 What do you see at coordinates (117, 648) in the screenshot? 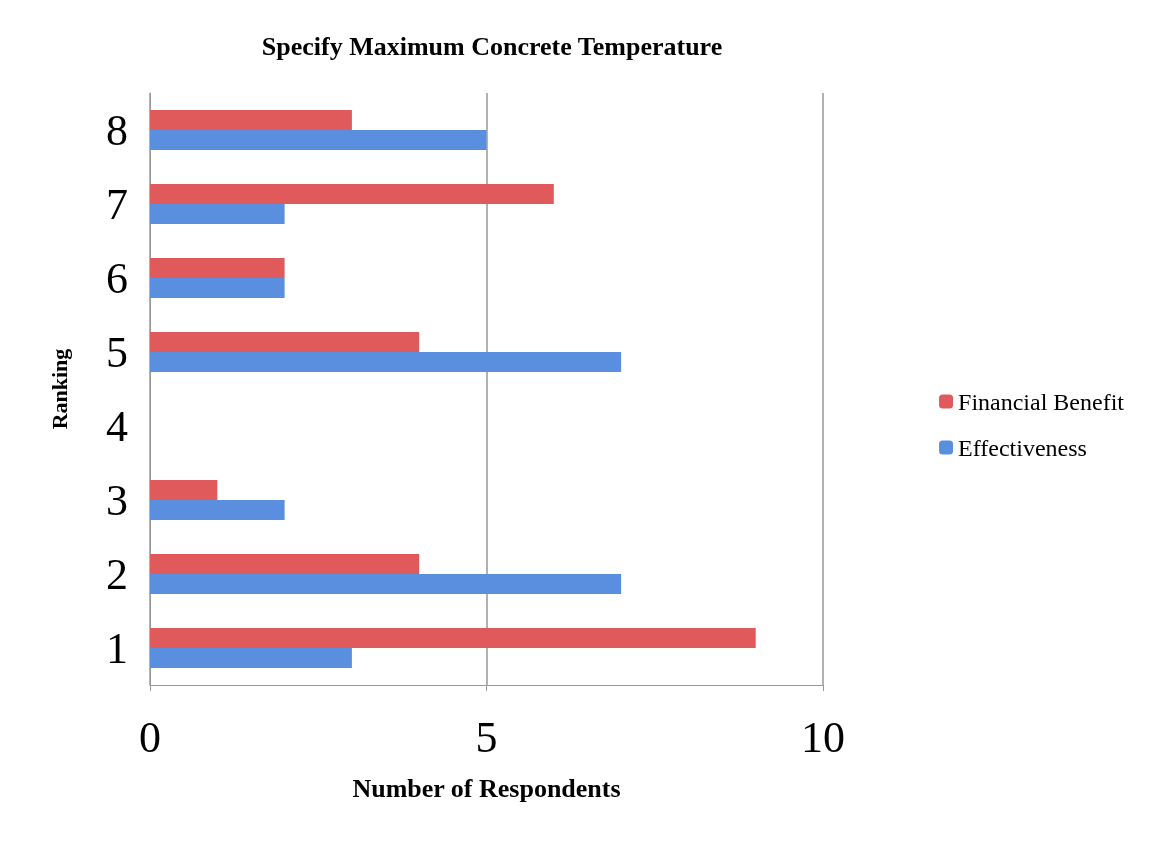
I see `y-tick-label: 1` at bounding box center [117, 648].